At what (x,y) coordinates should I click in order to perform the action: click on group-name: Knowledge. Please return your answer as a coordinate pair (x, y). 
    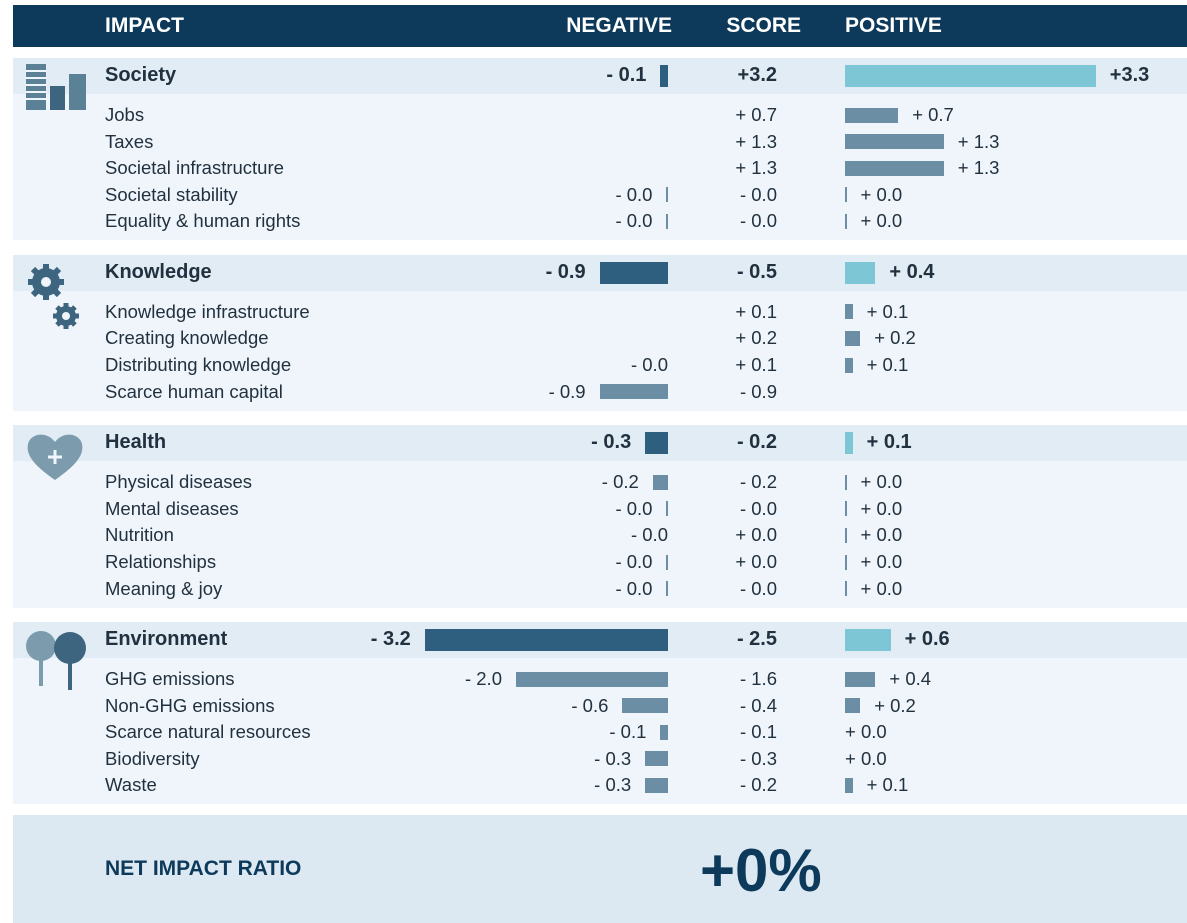
    Looking at the image, I should click on (158, 271).